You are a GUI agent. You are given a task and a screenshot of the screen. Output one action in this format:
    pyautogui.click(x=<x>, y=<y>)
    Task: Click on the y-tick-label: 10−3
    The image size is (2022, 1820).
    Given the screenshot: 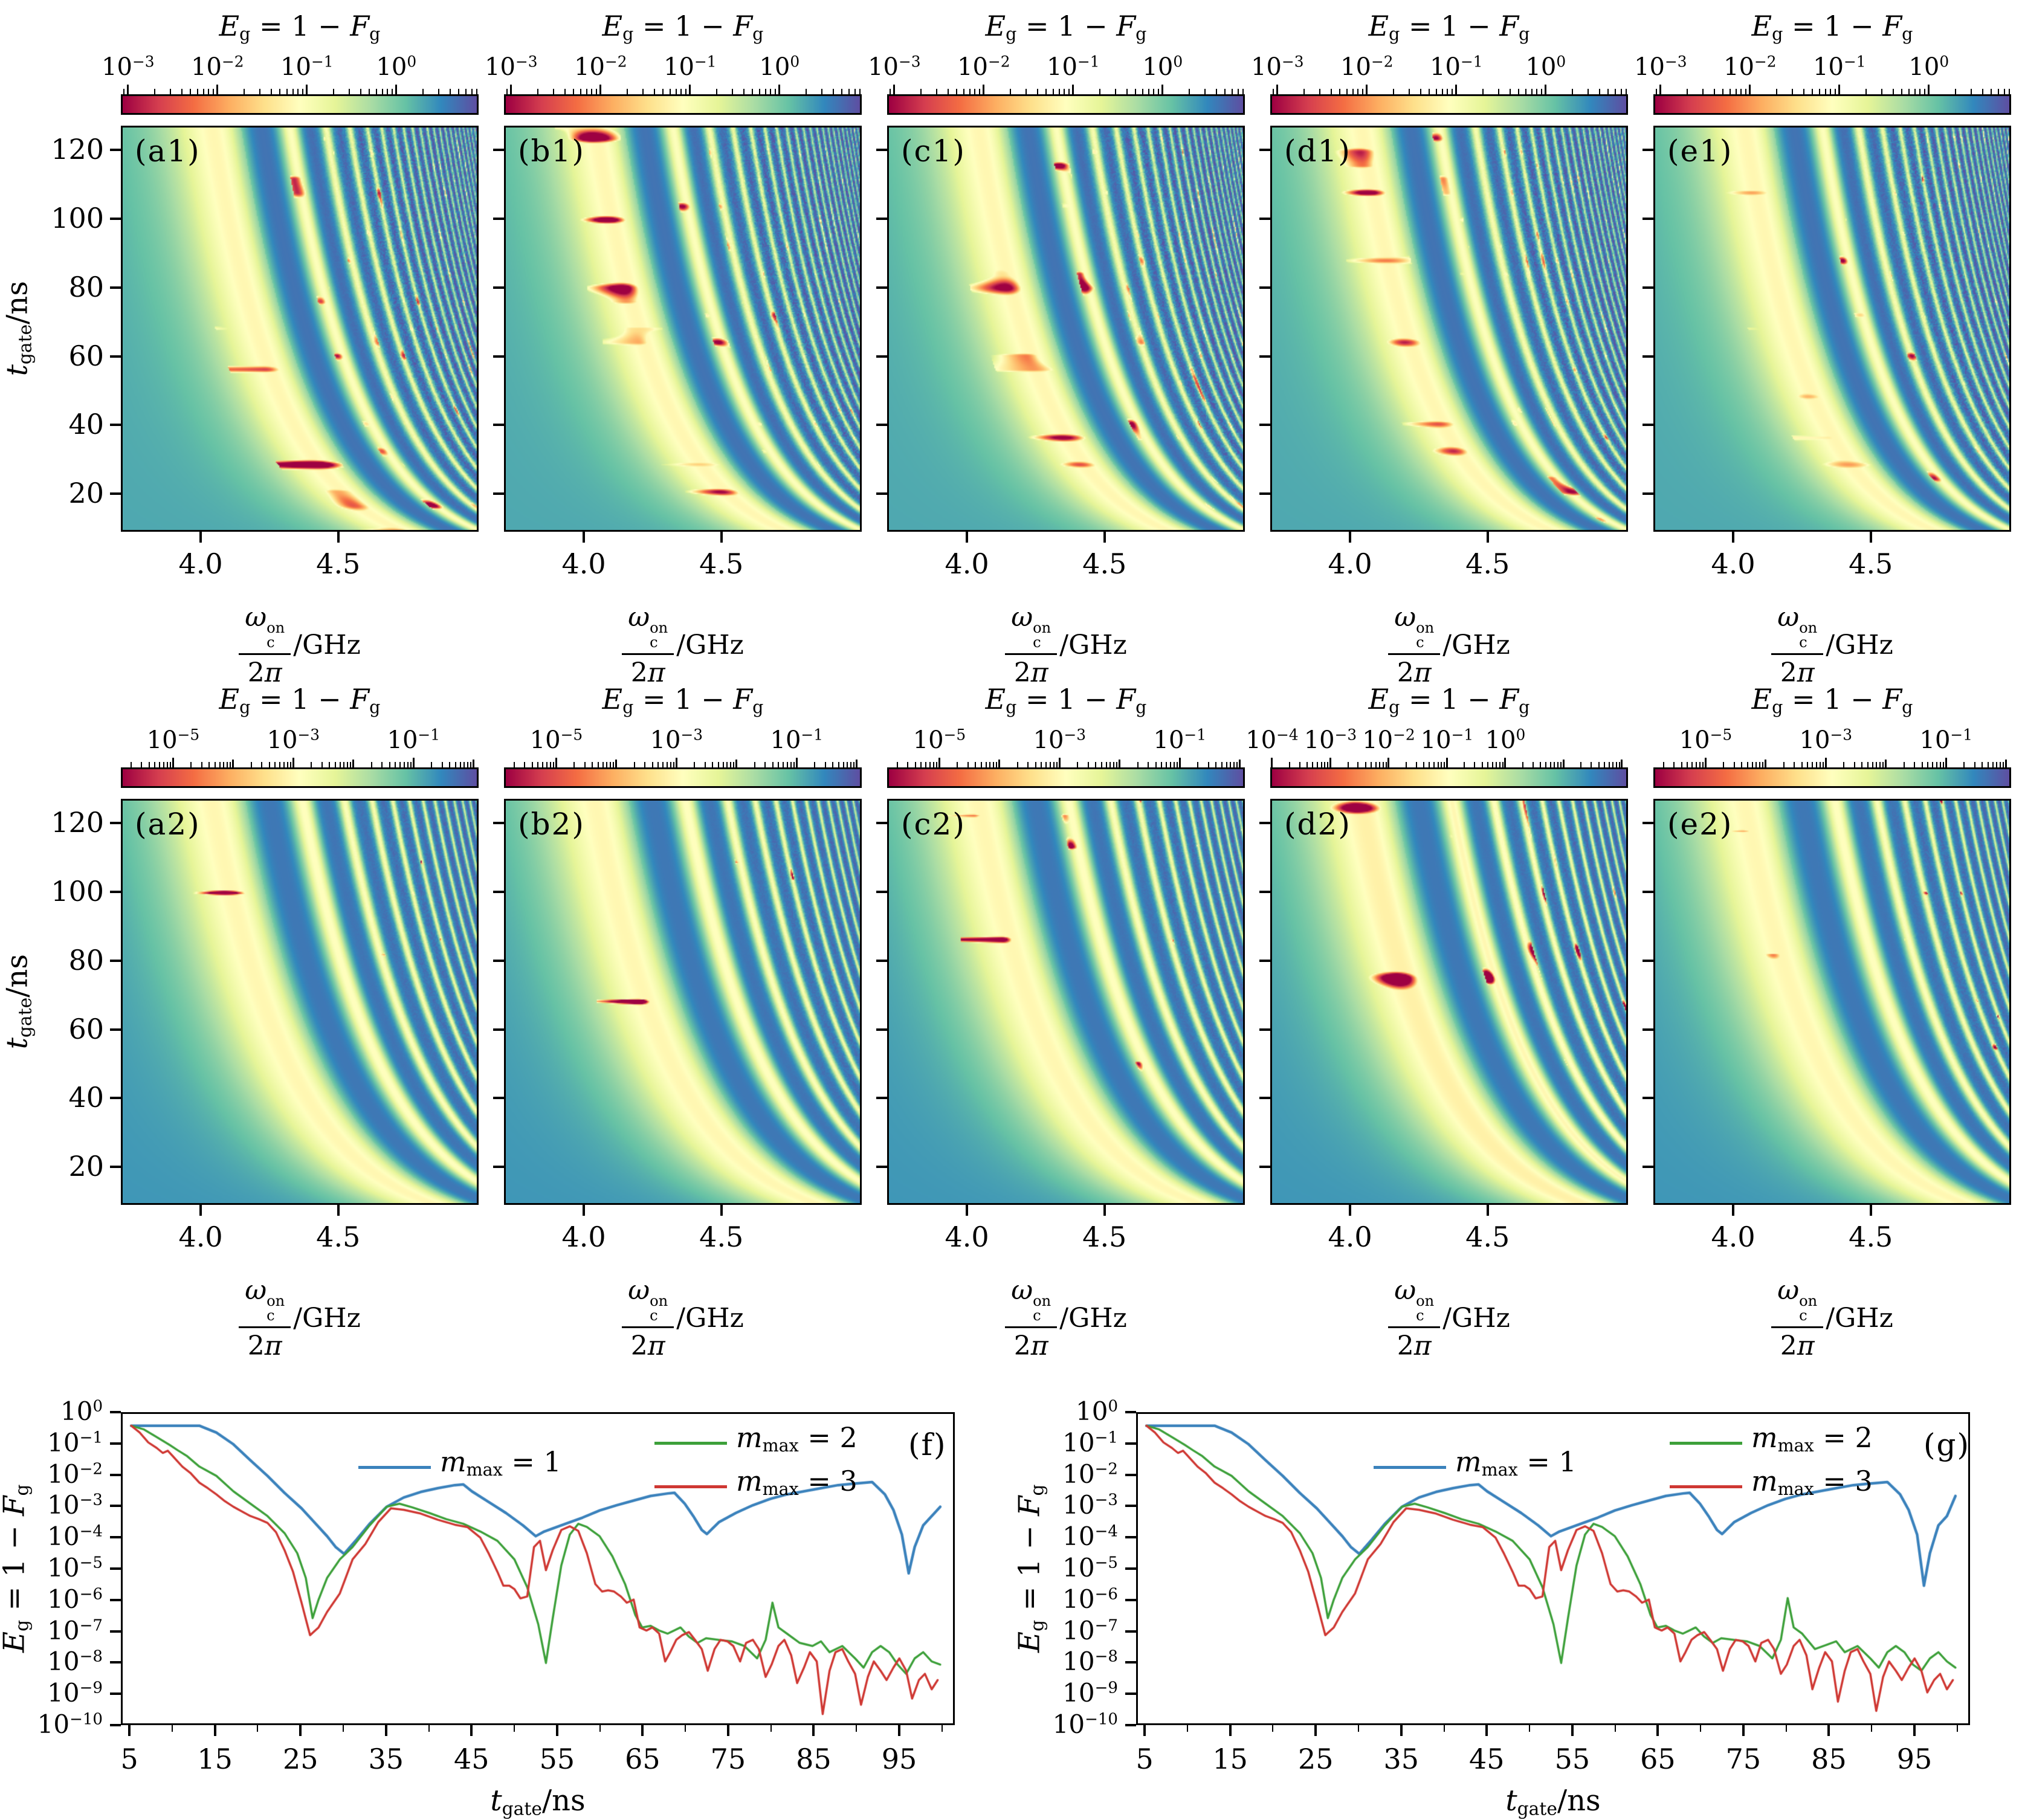 What is the action you would take?
    pyautogui.click(x=1067, y=1505)
    